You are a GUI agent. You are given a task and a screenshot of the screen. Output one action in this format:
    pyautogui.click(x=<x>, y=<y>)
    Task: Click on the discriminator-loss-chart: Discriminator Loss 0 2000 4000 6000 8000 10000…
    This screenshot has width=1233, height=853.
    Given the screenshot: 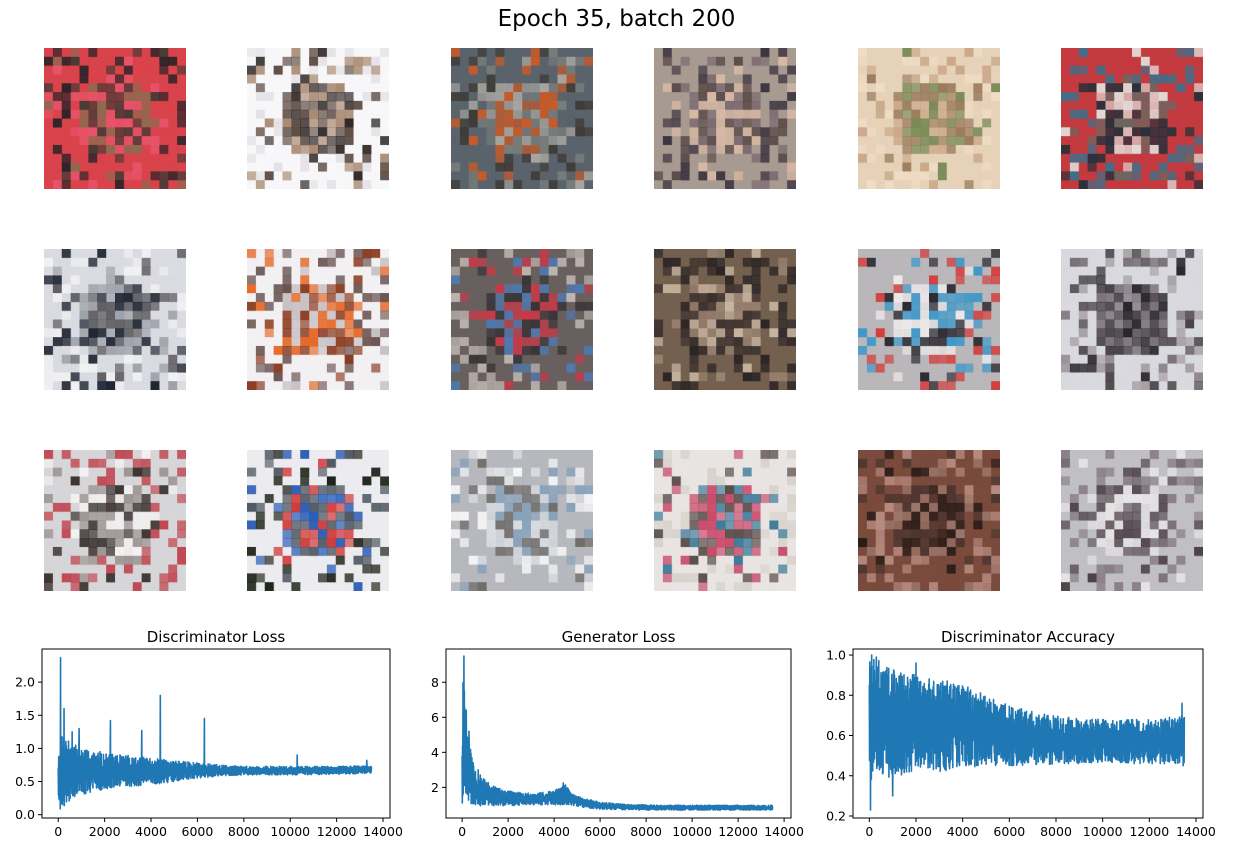 What is the action you would take?
    pyautogui.click(x=209, y=733)
    